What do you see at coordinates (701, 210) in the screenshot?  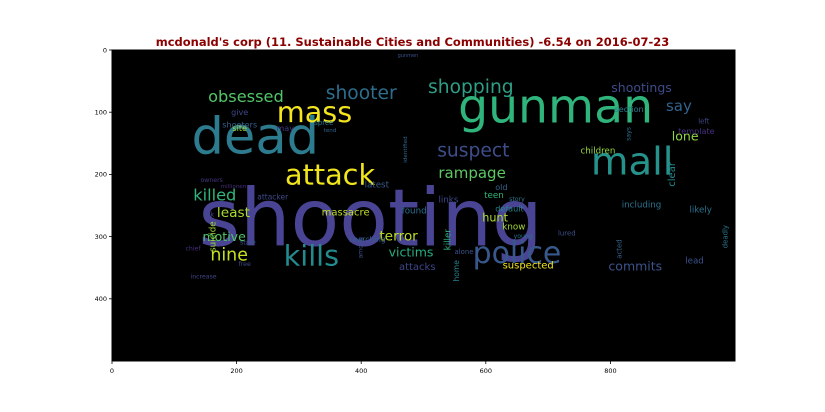 I see `word-likely: likely` at bounding box center [701, 210].